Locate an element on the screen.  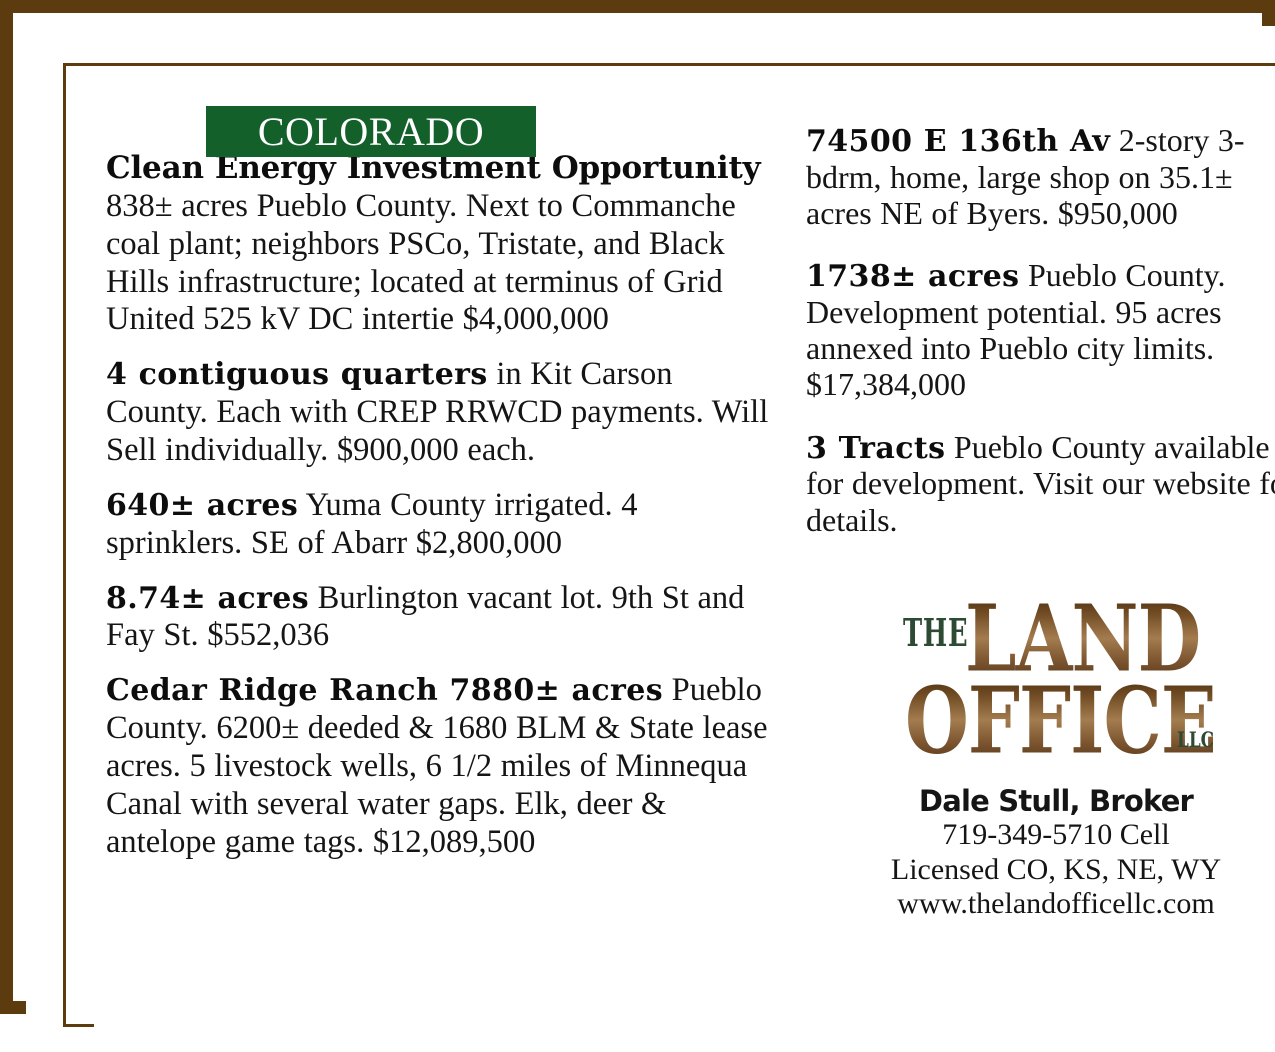
logo-office-text: OFFICE is located at coordinates (1061, 721).